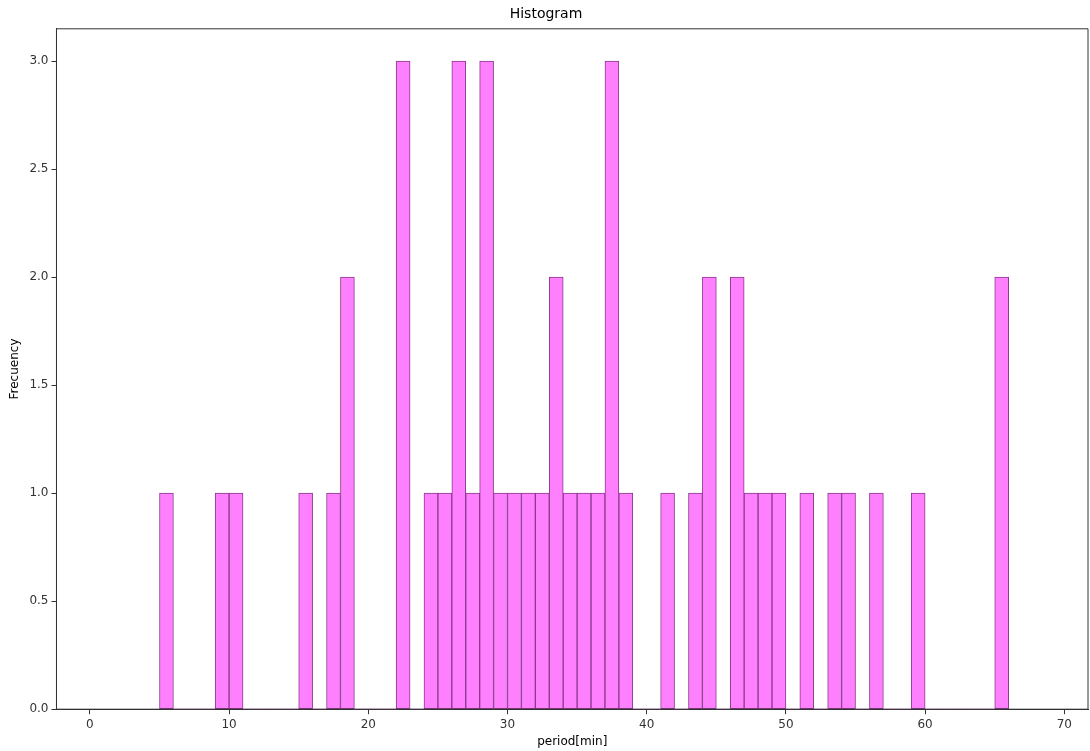  Describe the element at coordinates (39, 276) in the screenshot. I see `y-tick-label: 2.0` at that location.